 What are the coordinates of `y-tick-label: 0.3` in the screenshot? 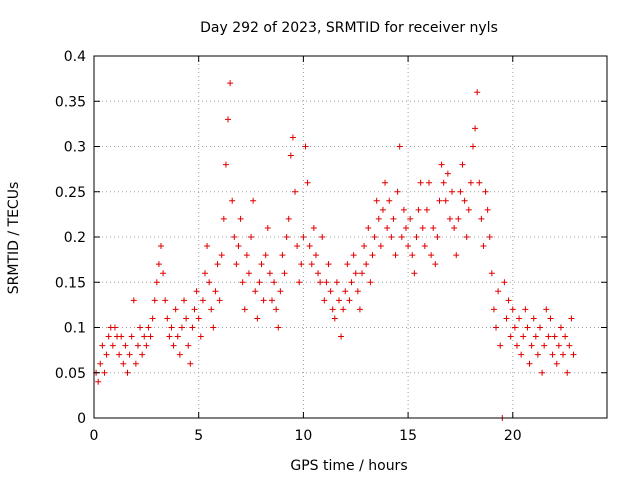 It's located at (75, 148).